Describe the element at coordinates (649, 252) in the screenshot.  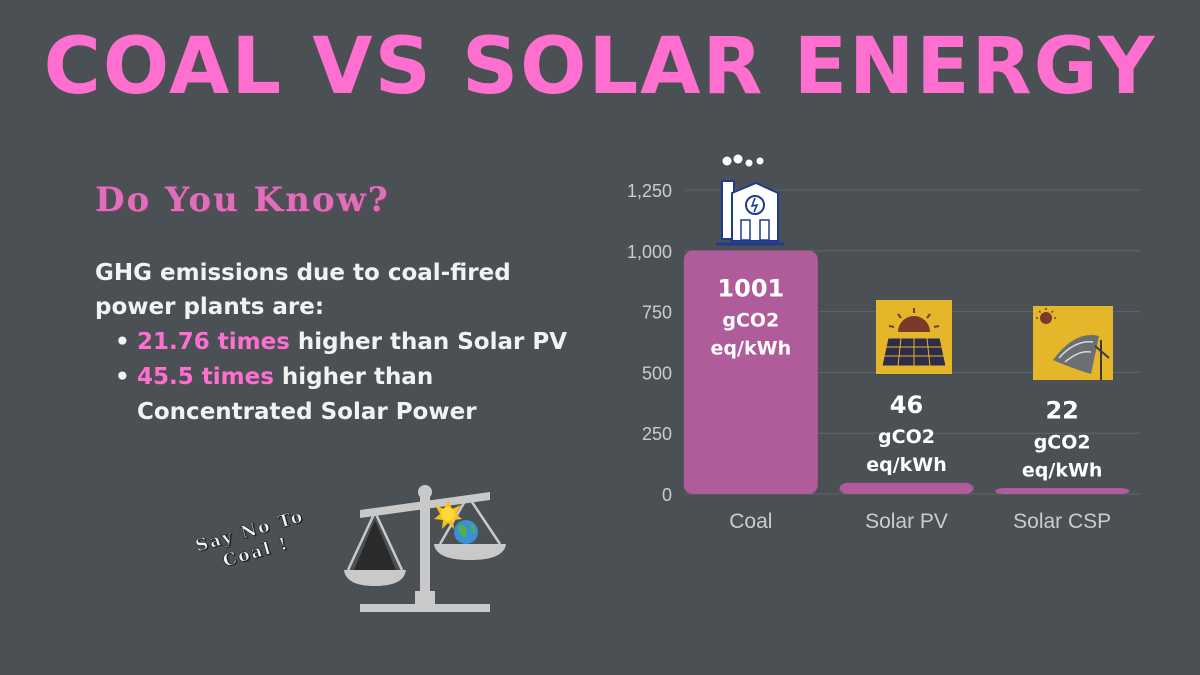
I see `y-tick-label: 1,000` at that location.